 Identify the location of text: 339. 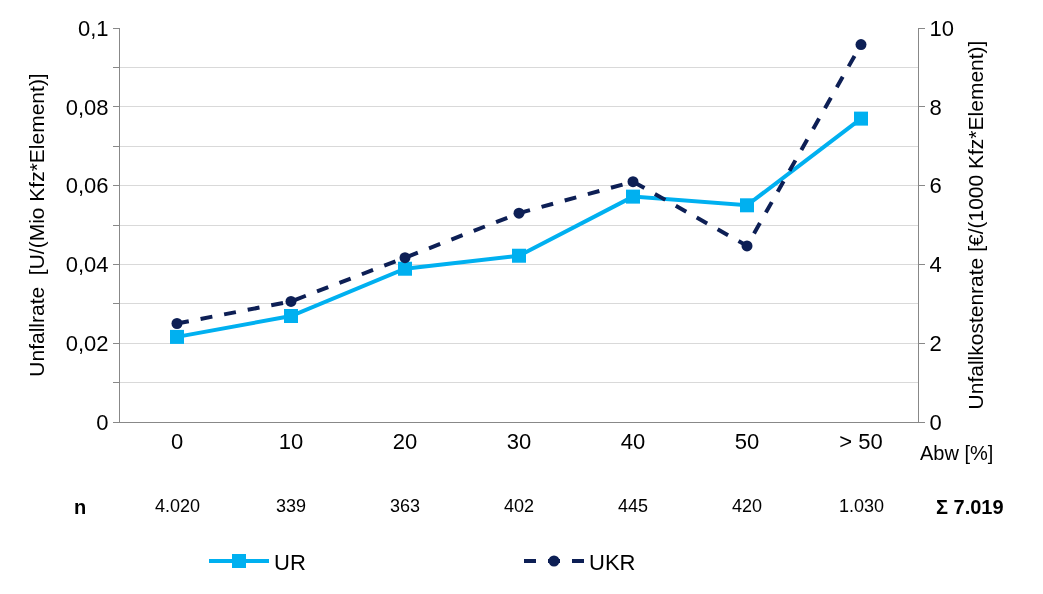
(291, 506).